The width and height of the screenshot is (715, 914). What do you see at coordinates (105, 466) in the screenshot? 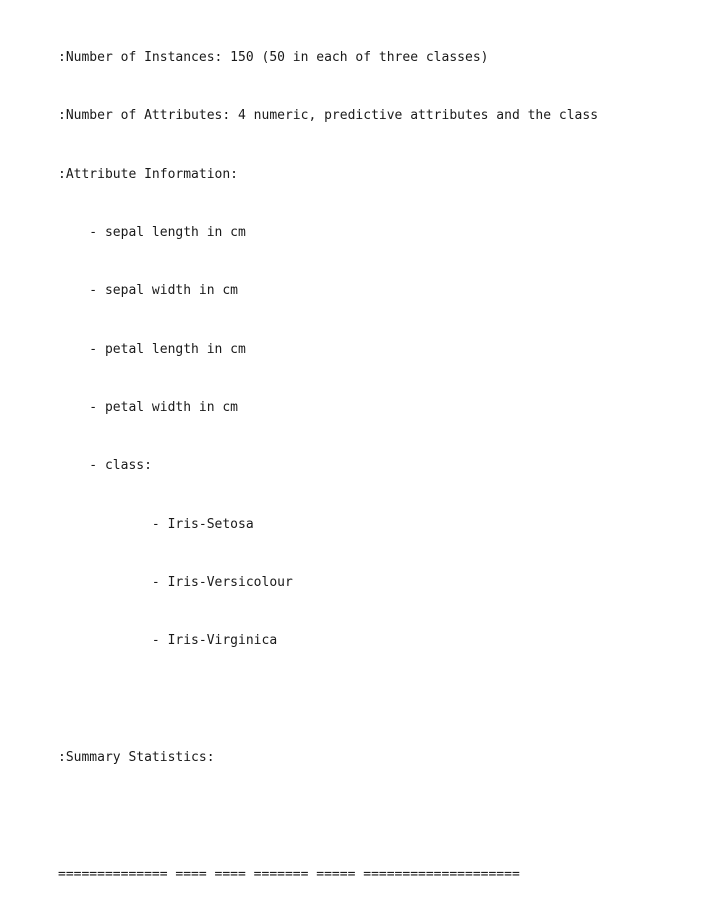
I see `attribute-item: - class:` at bounding box center [105, 466].